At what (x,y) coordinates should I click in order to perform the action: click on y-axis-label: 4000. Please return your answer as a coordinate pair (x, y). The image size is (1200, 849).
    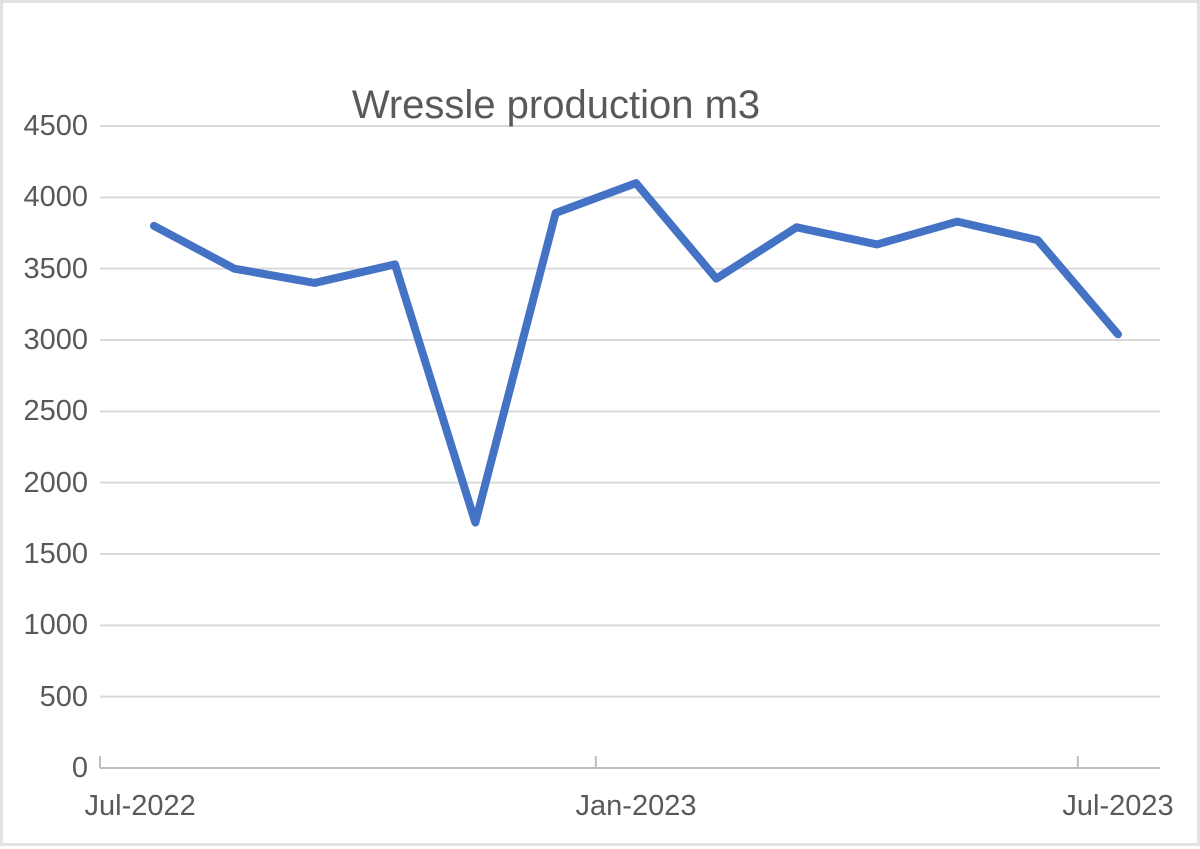
    Looking at the image, I should click on (55, 197).